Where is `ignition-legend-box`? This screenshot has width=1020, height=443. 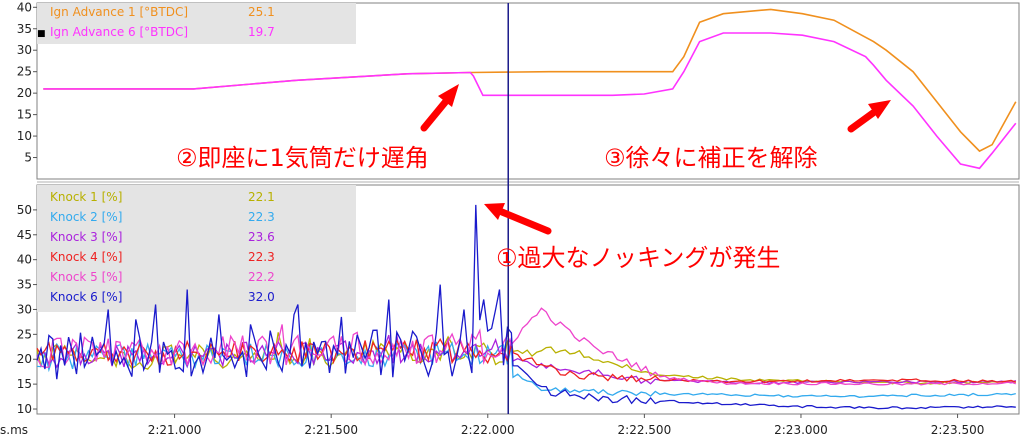
ignition-legend-box is located at coordinates (196, 23).